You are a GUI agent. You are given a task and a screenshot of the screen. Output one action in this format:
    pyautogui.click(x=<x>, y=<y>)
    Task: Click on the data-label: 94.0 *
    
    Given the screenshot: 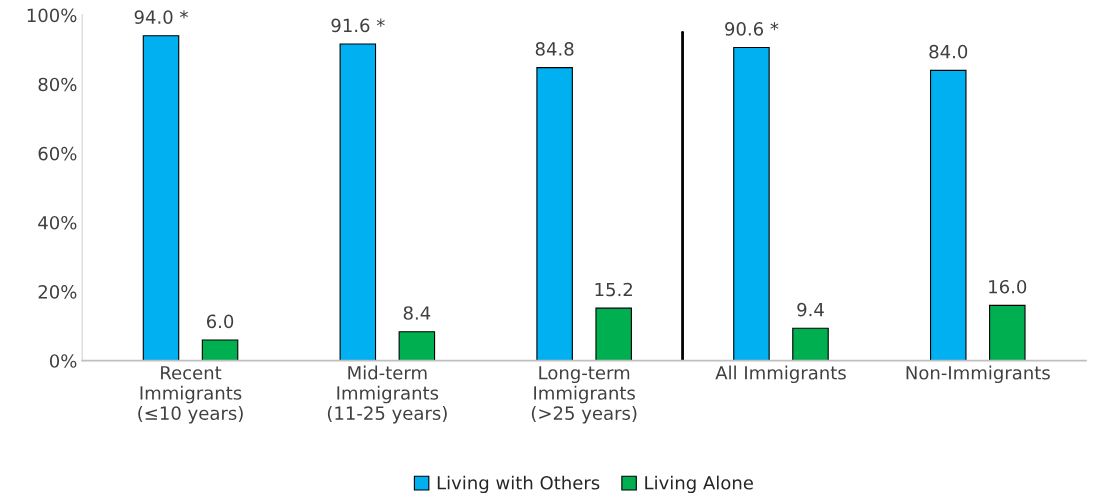 What is the action you would take?
    pyautogui.click(x=161, y=17)
    